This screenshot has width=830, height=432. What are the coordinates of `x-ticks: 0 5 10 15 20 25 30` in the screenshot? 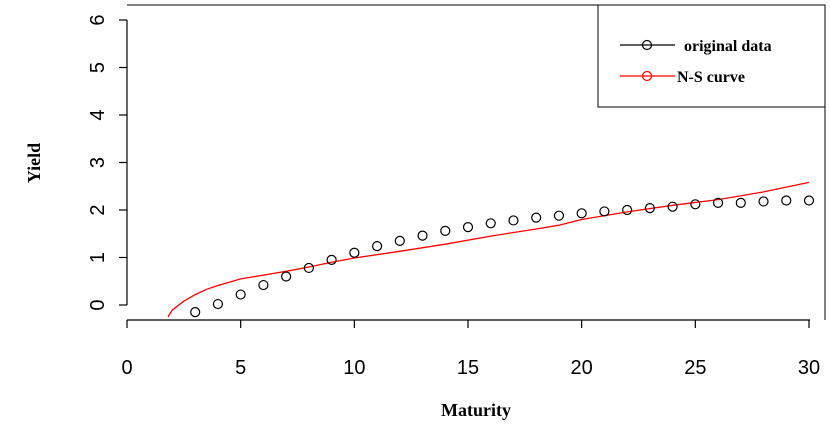 It's located at (470, 349).